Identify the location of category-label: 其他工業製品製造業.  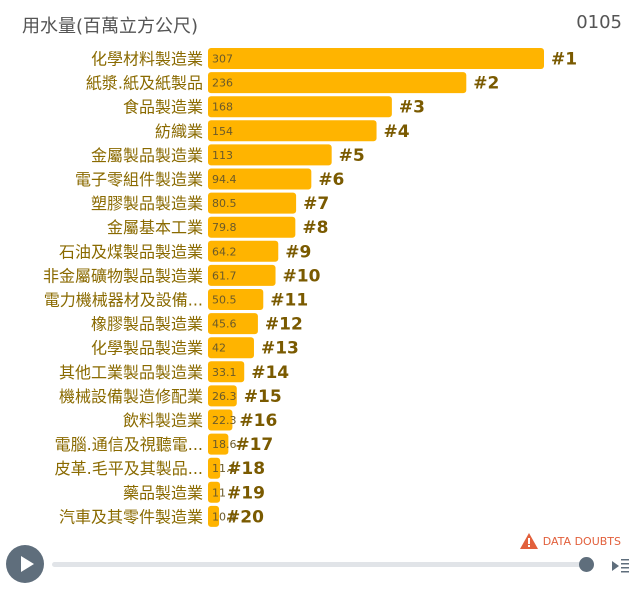
(131, 372).